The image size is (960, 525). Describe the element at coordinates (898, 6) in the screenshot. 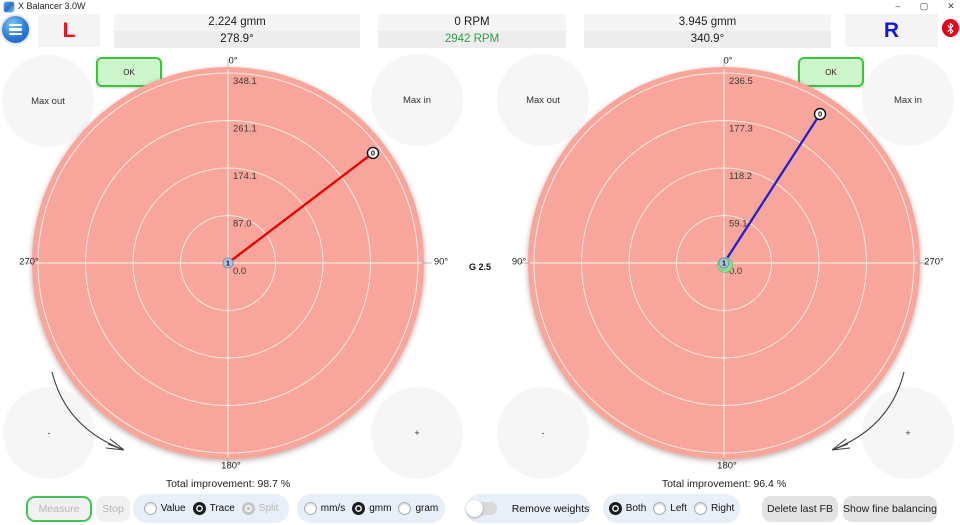

I see `minimize-button: –` at that location.